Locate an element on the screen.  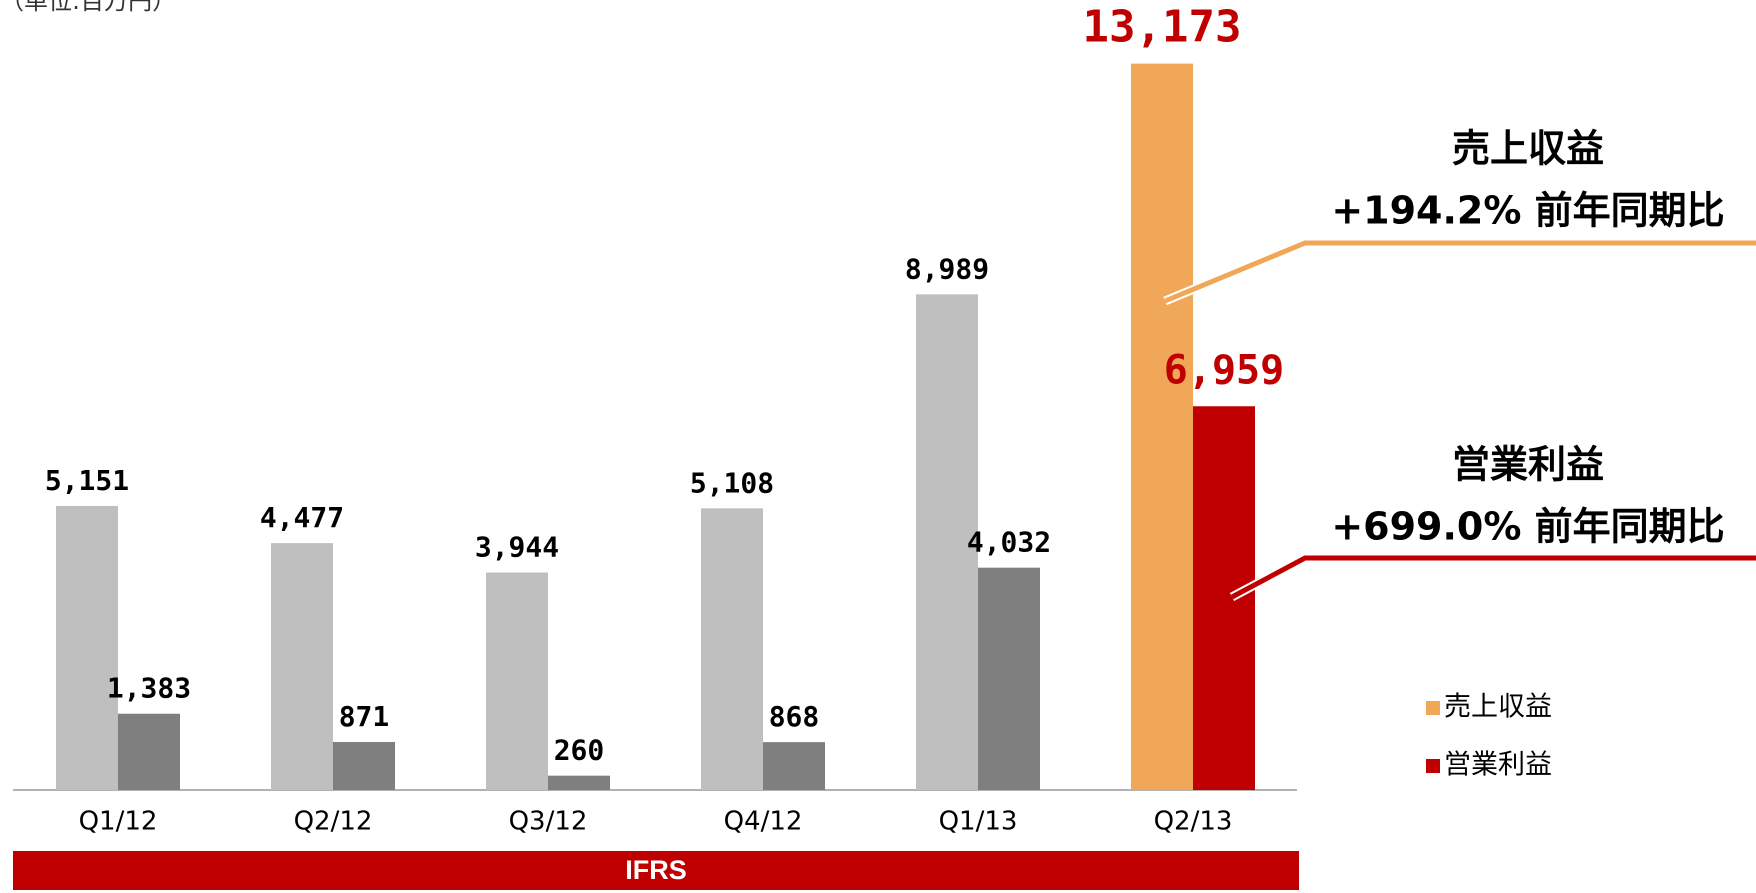
ifrs-band is located at coordinates (656, 870).